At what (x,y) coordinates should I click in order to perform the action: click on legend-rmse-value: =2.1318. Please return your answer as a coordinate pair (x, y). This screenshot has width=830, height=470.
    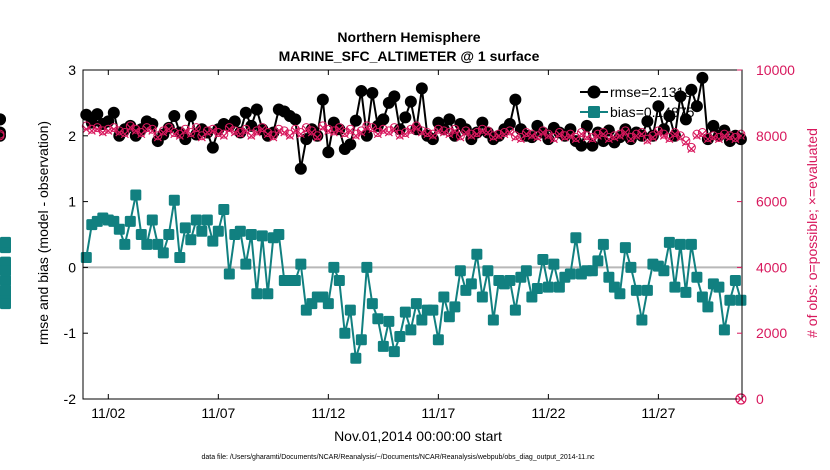
    Looking at the image, I should click on (666, 92).